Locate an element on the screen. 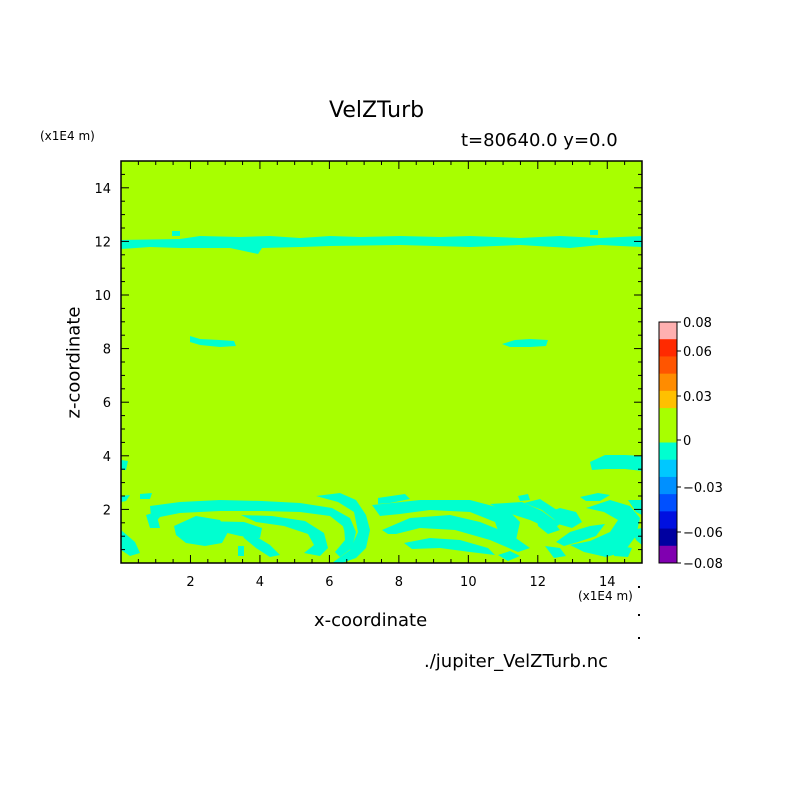  colorbar-frame is located at coordinates (668, 442).